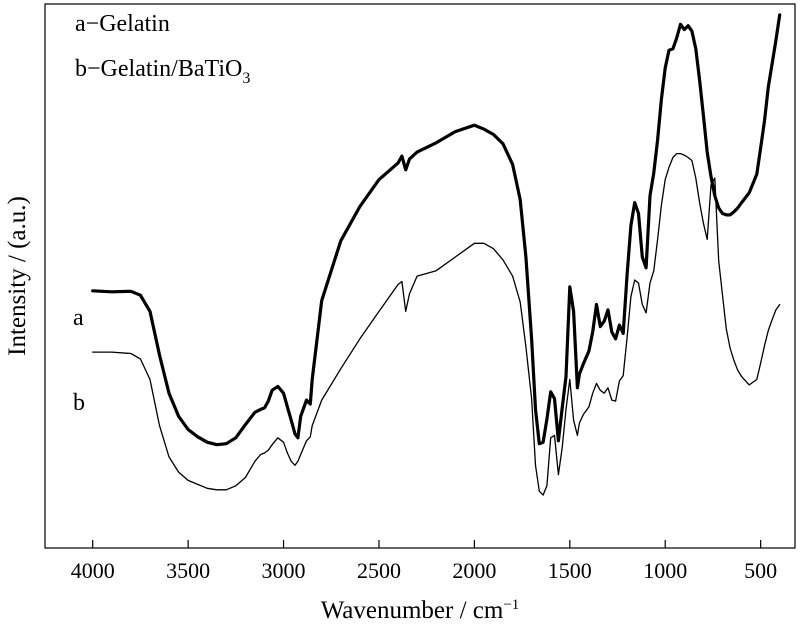 This screenshot has width=800, height=641. I want to click on x-tick-label: 4000, so click(93, 570).